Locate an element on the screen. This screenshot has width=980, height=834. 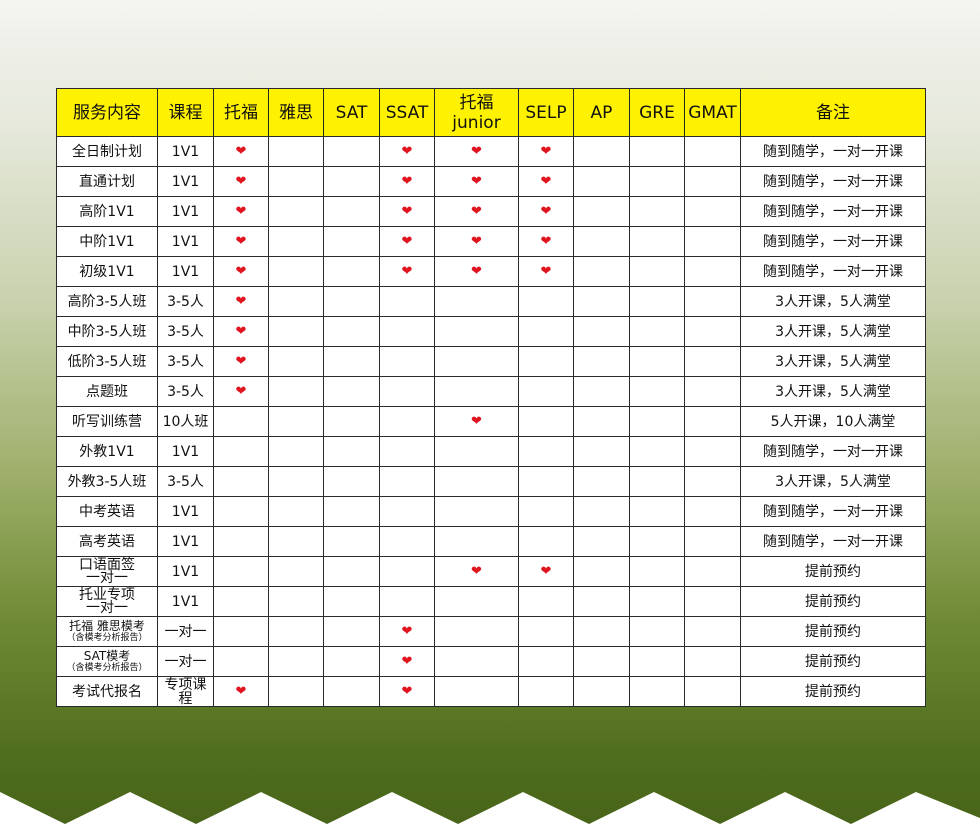
header-gre: GRE is located at coordinates (657, 112).